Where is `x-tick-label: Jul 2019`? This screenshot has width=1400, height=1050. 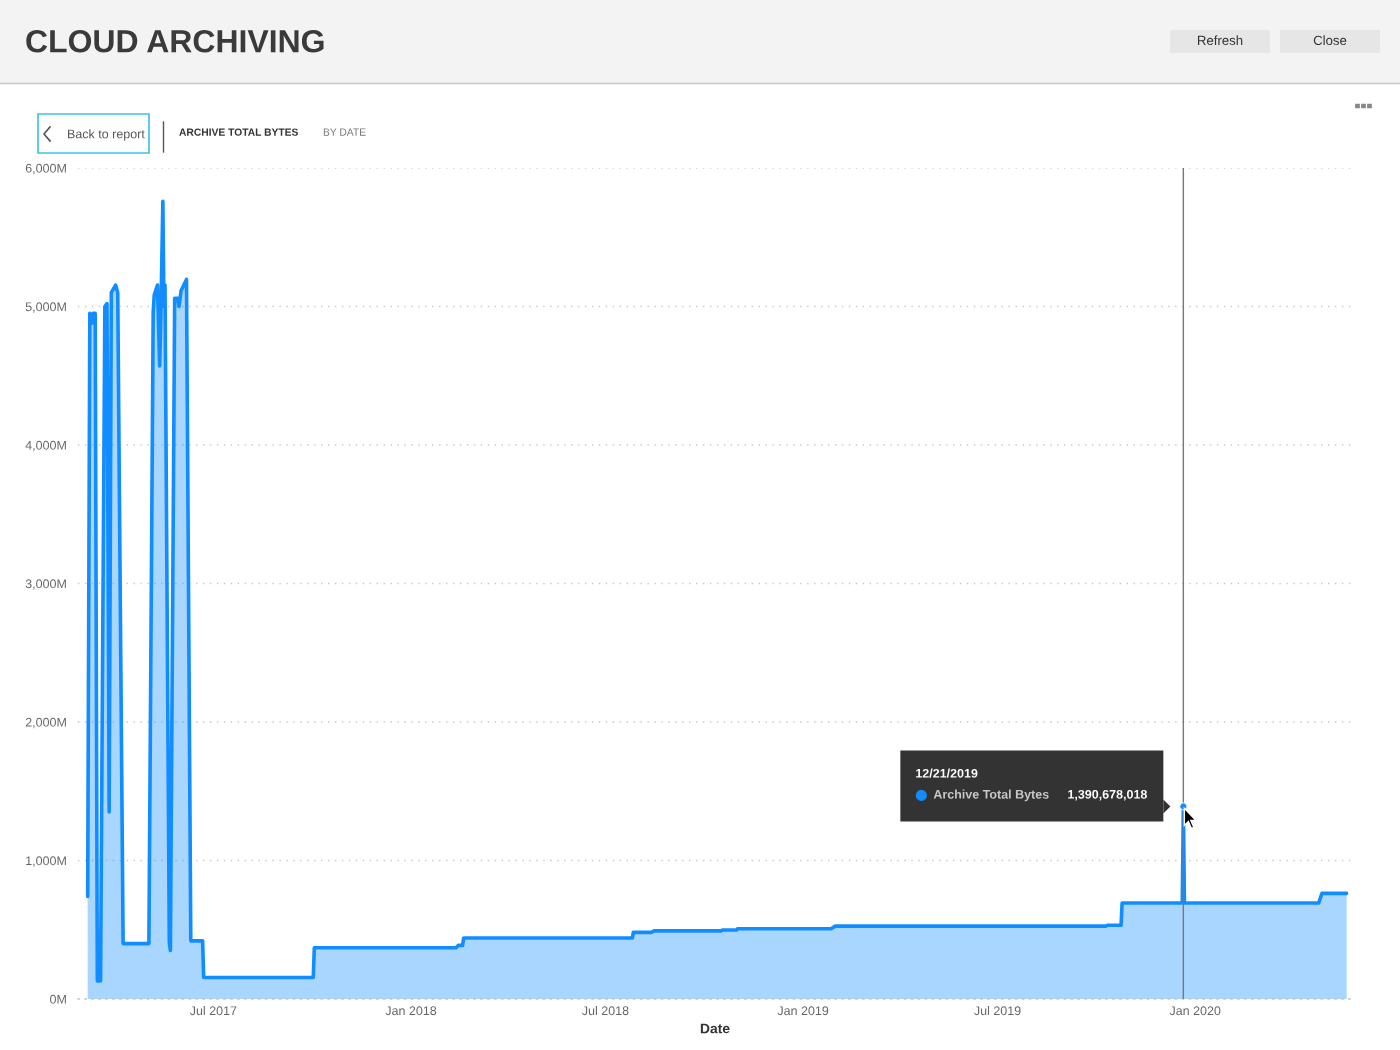 x-tick-label: Jul 2019 is located at coordinates (997, 1010).